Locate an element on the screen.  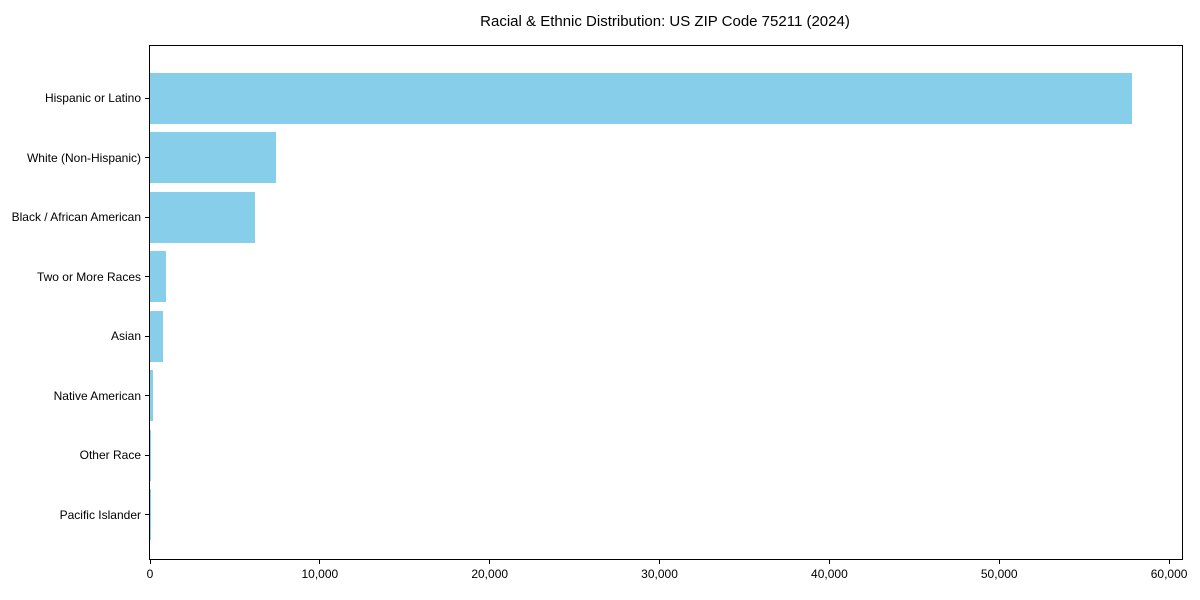
y-tick-native-american is located at coordinates (147, 396).